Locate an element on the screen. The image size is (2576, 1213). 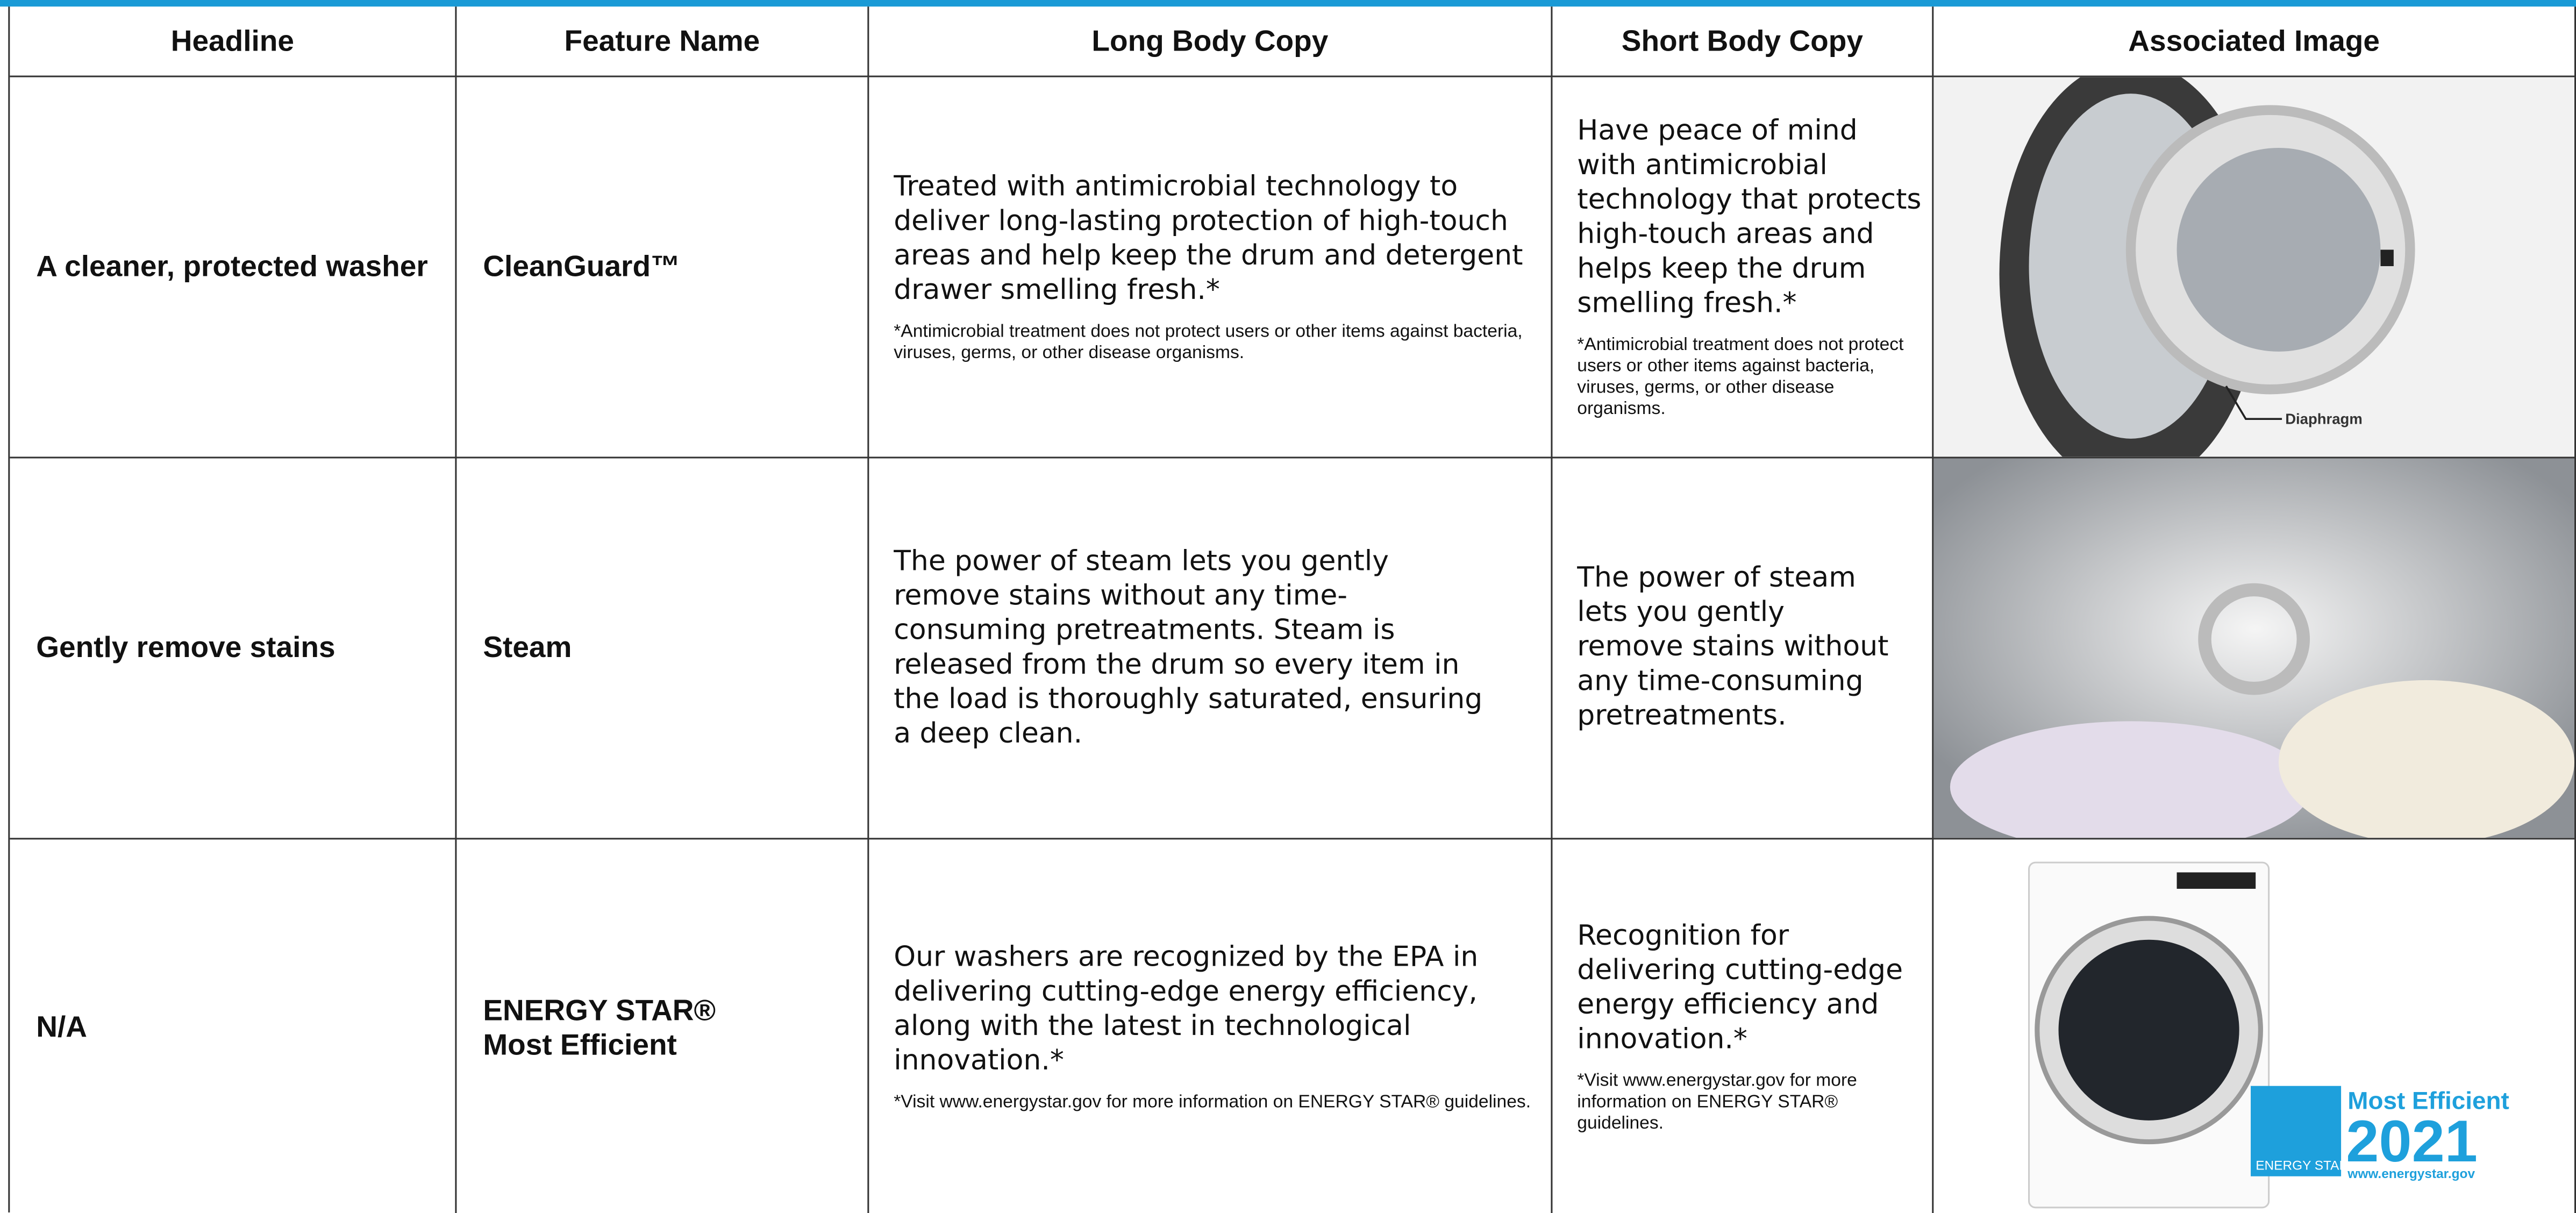
header-text: Headline is located at coordinates (232, 41).